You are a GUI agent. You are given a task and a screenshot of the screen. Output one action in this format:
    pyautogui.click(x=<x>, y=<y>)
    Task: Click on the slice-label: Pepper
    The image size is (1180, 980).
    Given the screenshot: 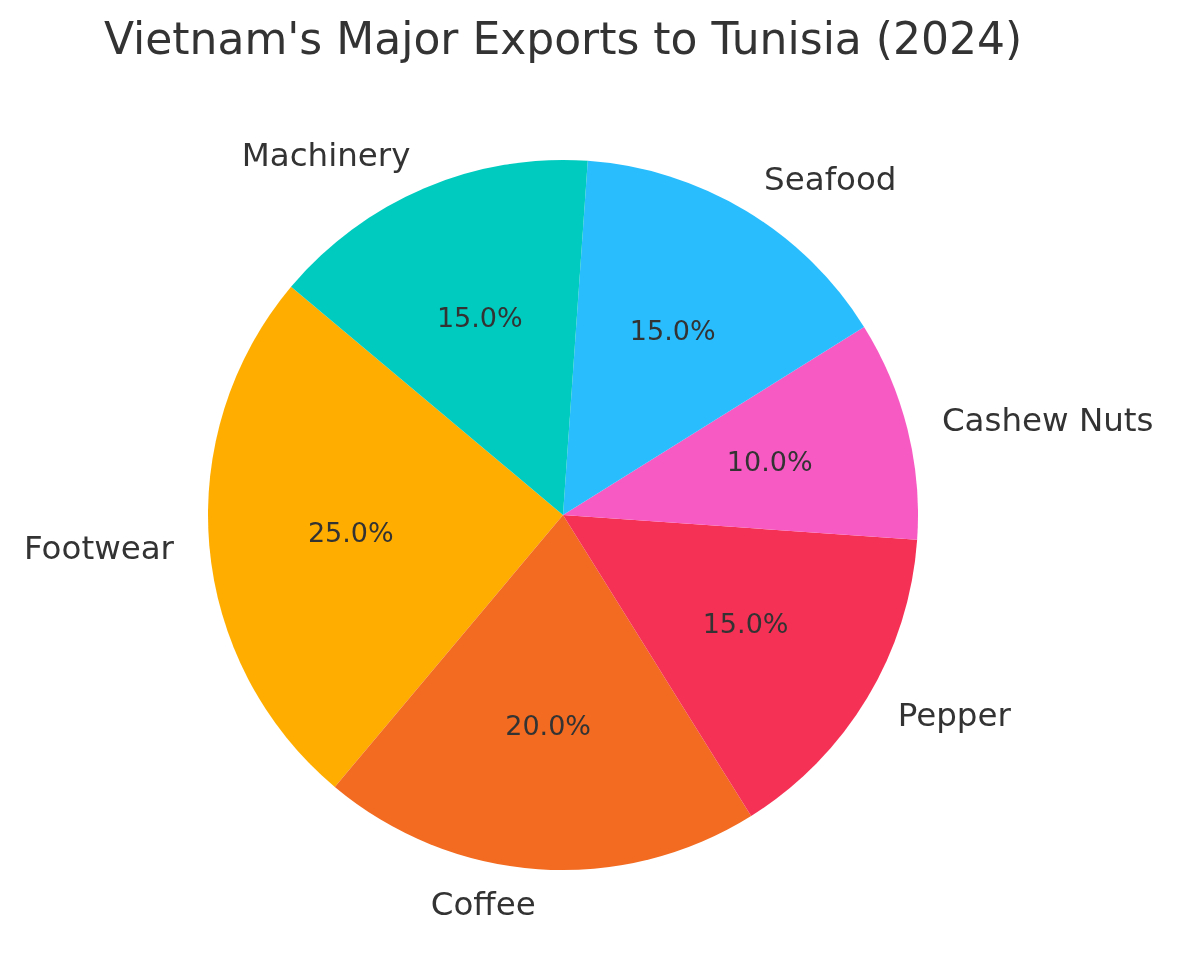 What is the action you would take?
    pyautogui.click(x=954, y=715)
    